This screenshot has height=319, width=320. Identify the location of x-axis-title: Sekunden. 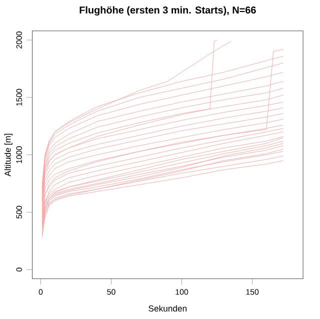
(167, 308).